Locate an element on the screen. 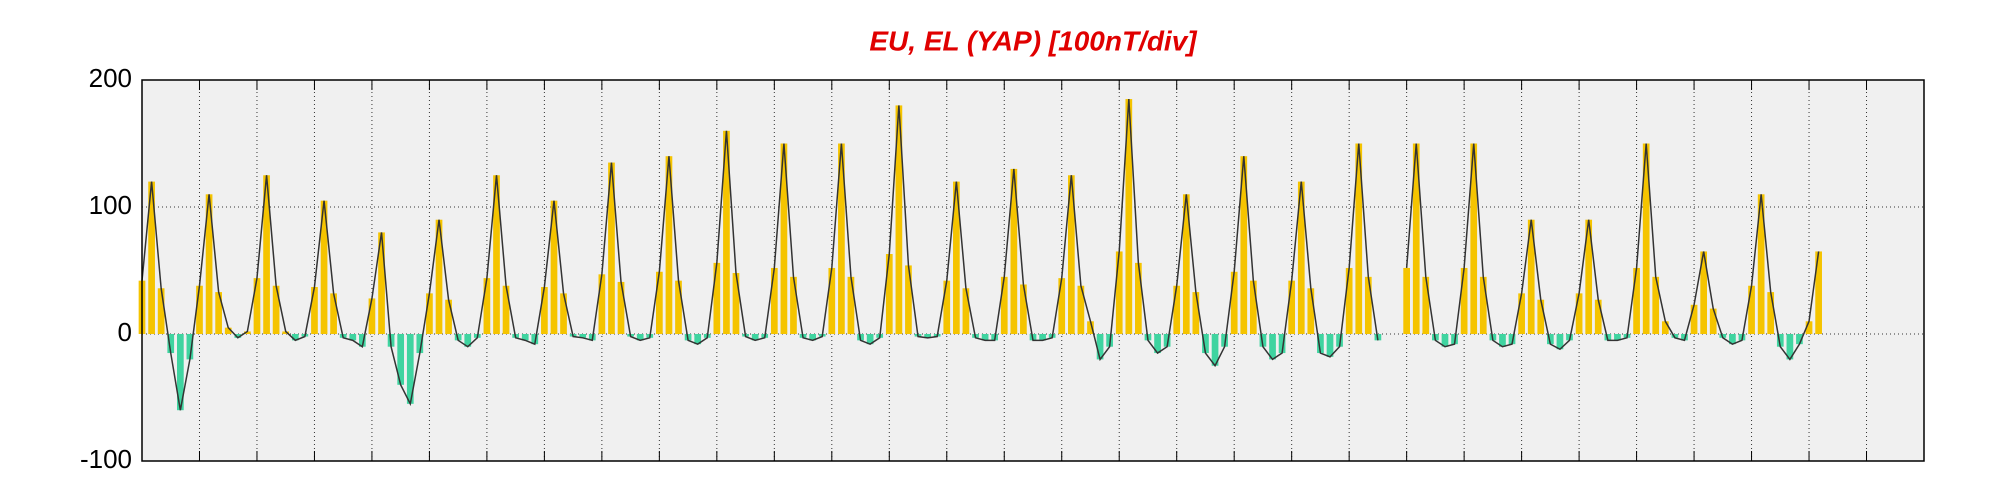 The height and width of the screenshot is (500, 2001). y-tick-label: 100 is located at coordinates (110, 205).